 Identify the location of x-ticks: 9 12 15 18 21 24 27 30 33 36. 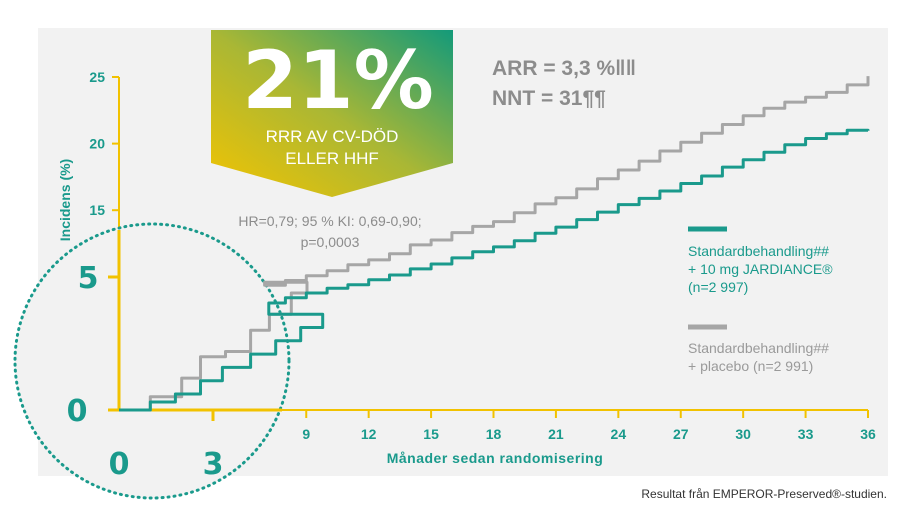
(589, 426).